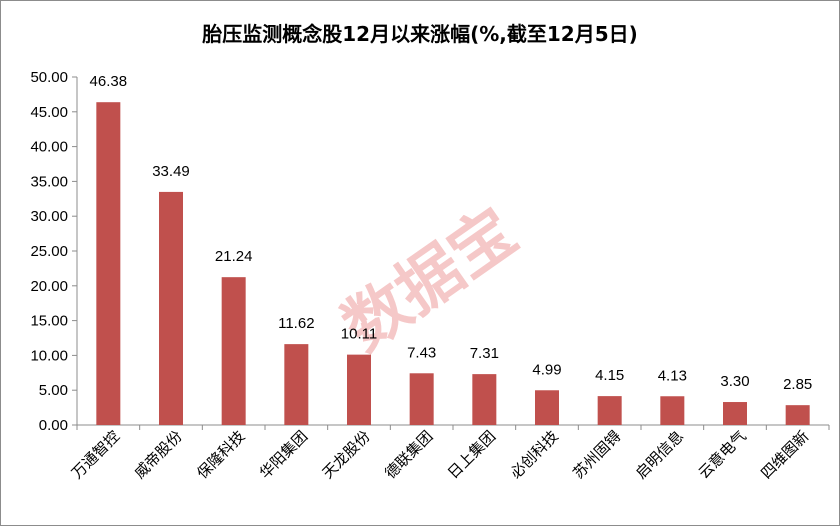 The width and height of the screenshot is (840, 526). What do you see at coordinates (234, 256) in the screenshot?
I see `data-label: 21.24` at bounding box center [234, 256].